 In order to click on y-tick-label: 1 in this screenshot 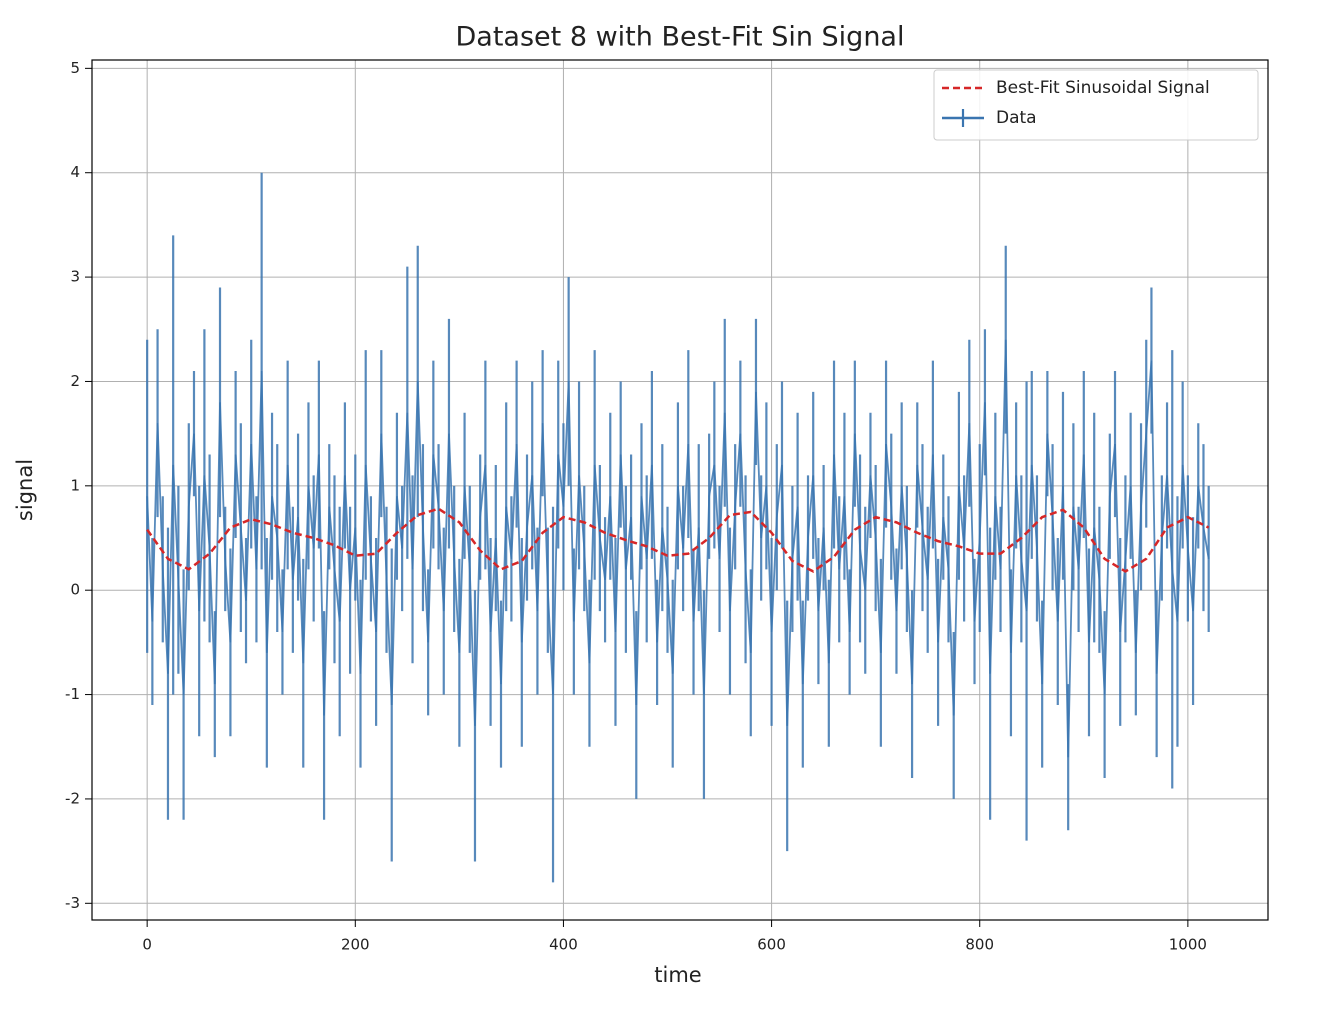, I will do `click(75, 485)`.